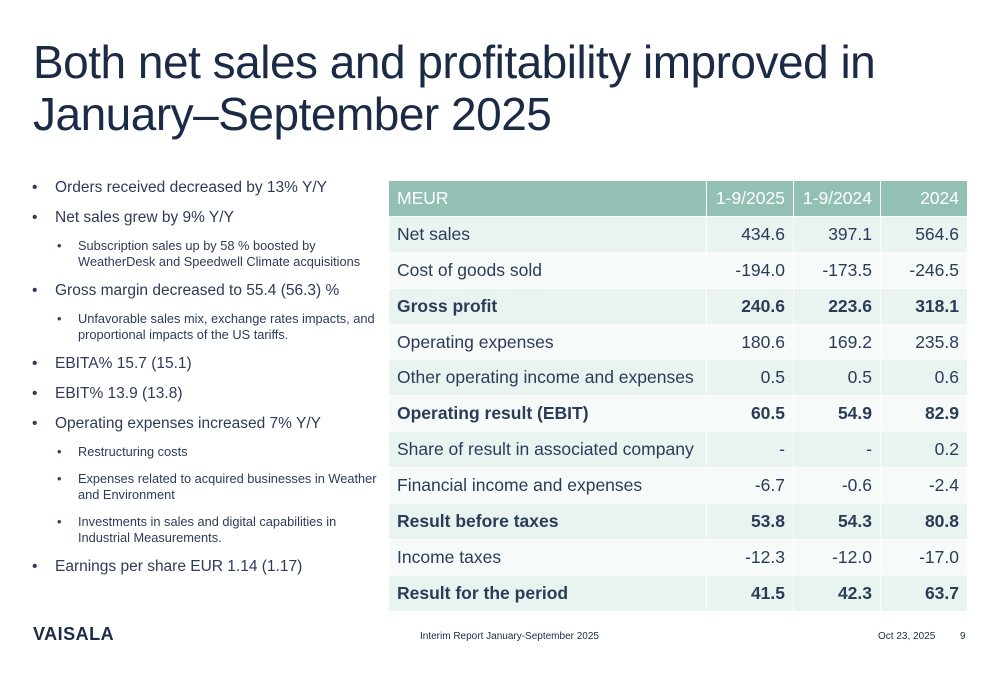  I want to click on table-row: Cost of goods sold -194.0 -173.5 -246.5, so click(678, 270).